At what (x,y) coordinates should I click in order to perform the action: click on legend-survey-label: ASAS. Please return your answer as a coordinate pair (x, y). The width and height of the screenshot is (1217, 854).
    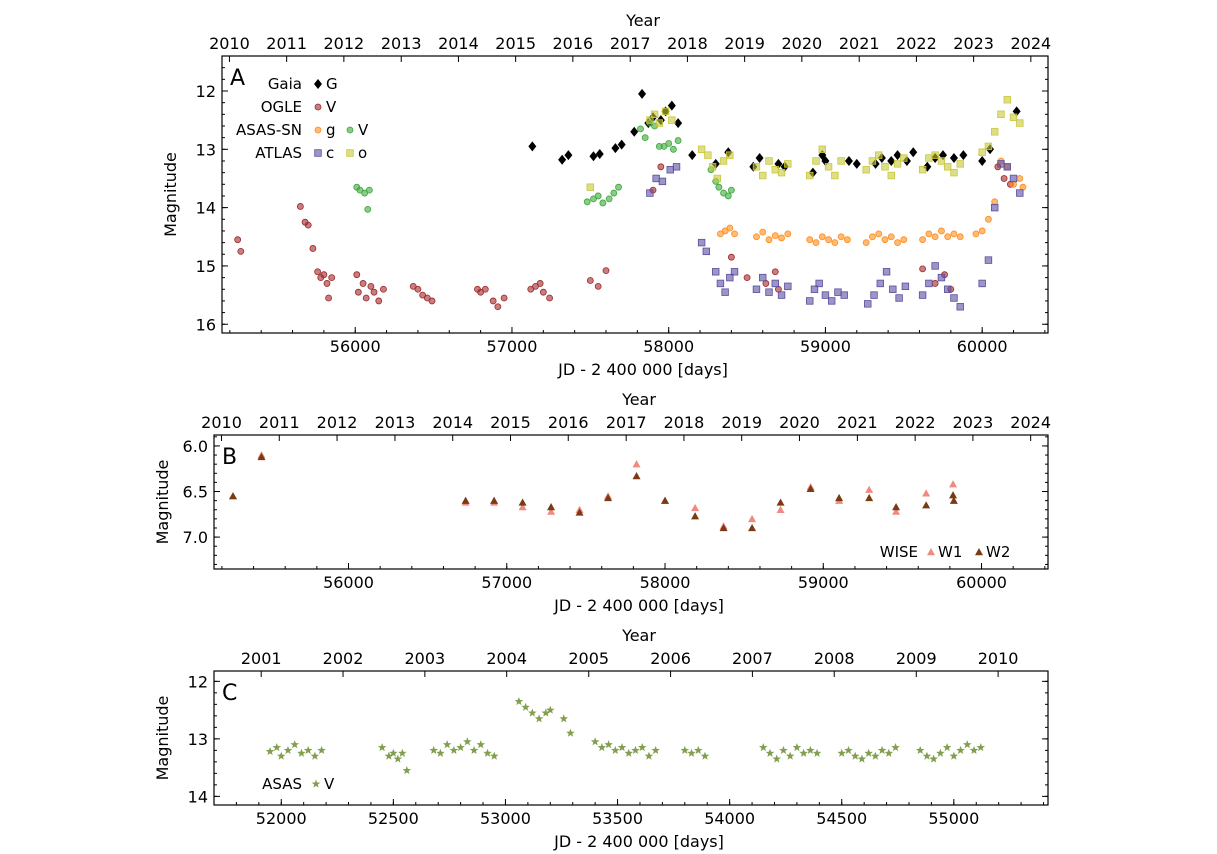
    Looking at the image, I should click on (282, 784).